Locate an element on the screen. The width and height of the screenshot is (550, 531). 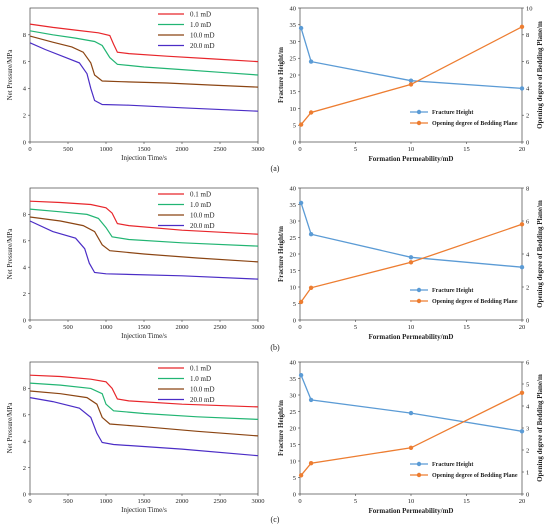
x-axis-label: Injection Time/s is located at coordinates (144, 510).